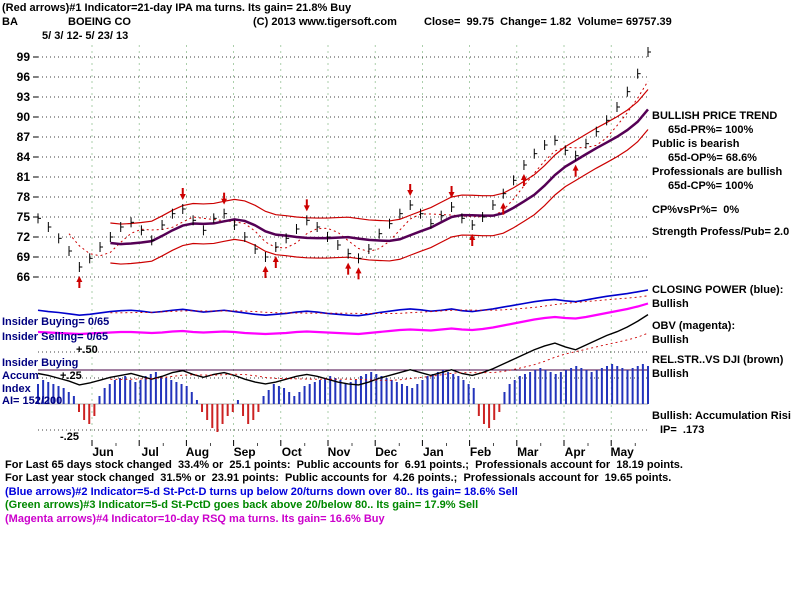 The height and width of the screenshot is (600, 800). I want to click on plus50-label: +.50, so click(87, 350).